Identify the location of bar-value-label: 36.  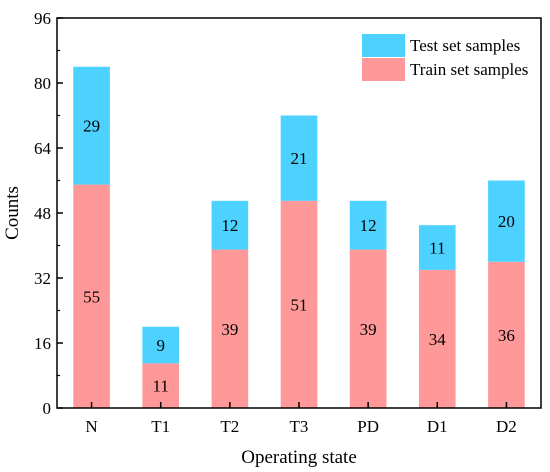
(506, 335).